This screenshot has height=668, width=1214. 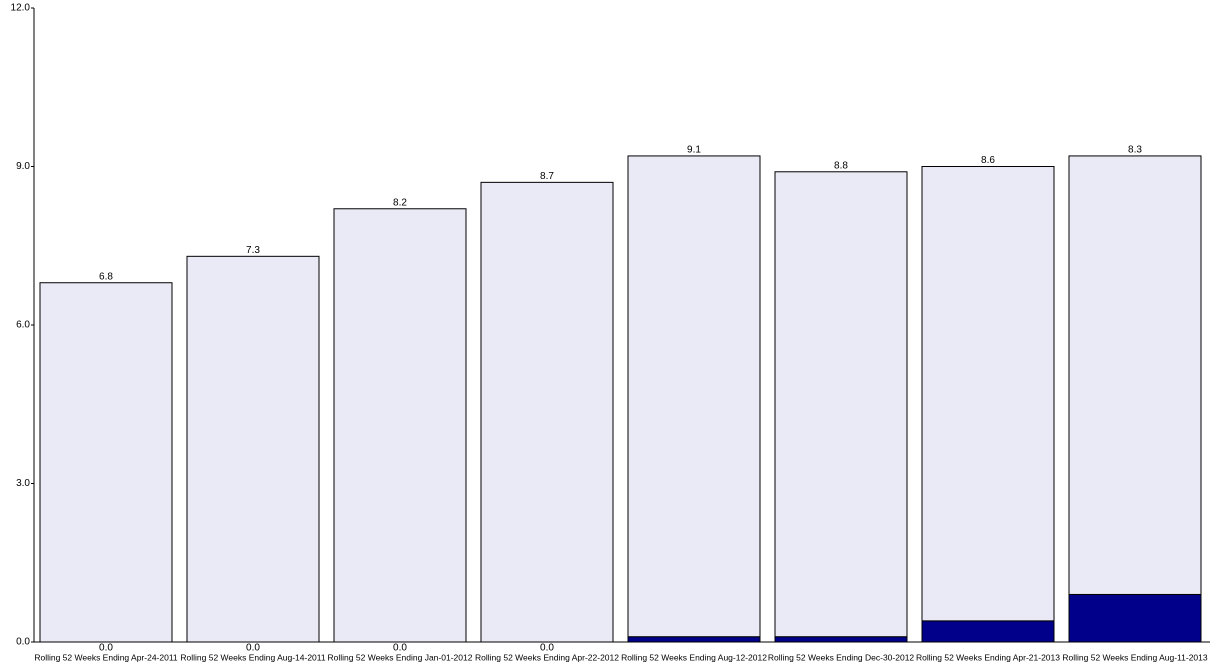 What do you see at coordinates (252, 657) in the screenshot?
I see `x-tick-label: Rolling 52 Weeks Ending Aug-14-2011` at bounding box center [252, 657].